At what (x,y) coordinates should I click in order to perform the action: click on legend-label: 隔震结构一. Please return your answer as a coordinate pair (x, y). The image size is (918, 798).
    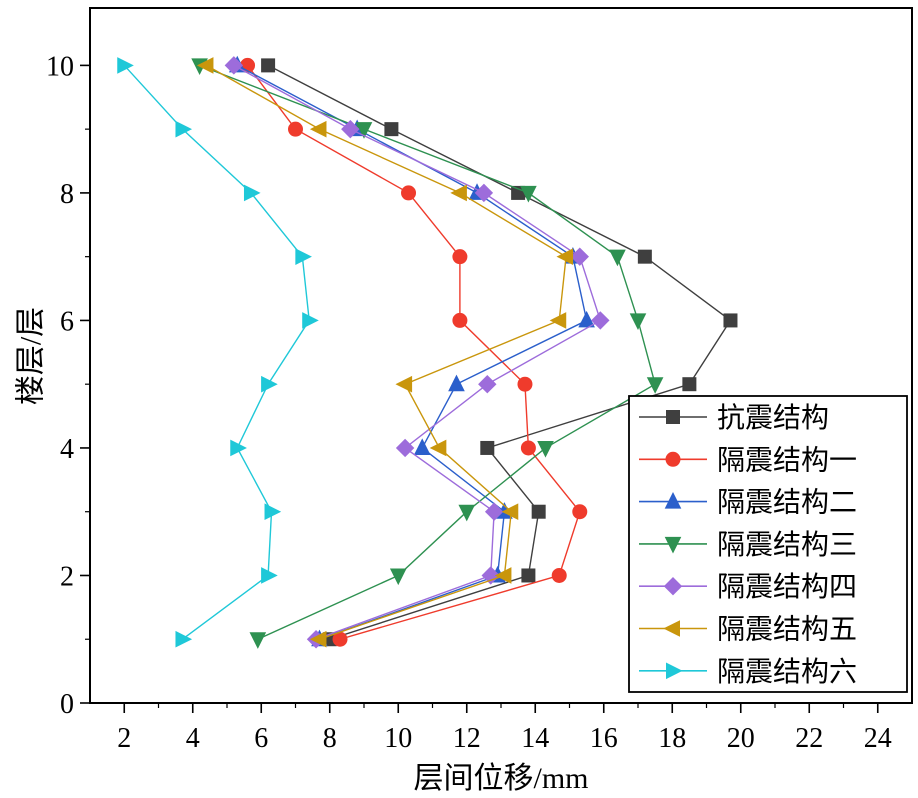
    Looking at the image, I should click on (787, 460).